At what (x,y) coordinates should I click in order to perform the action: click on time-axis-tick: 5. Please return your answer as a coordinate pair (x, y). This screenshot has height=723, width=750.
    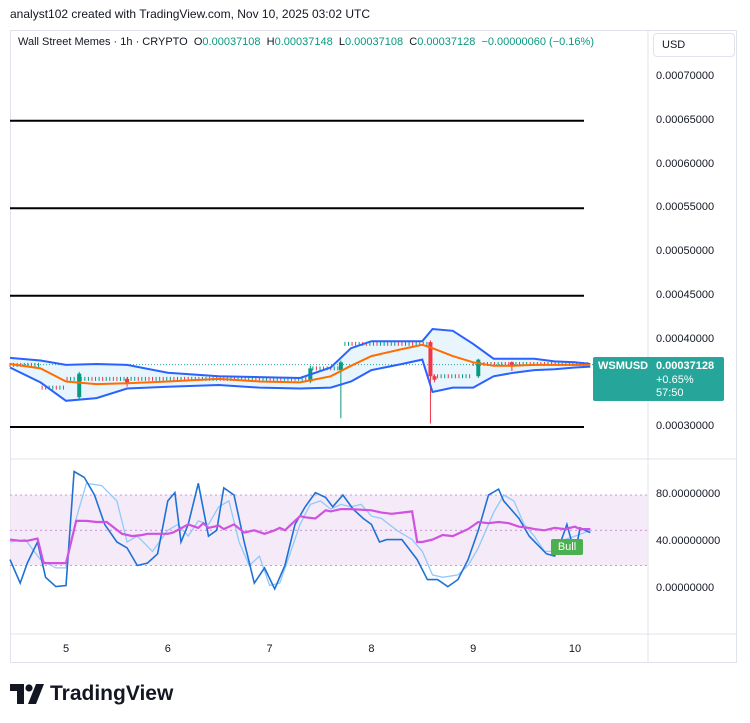
    Looking at the image, I should click on (66, 649).